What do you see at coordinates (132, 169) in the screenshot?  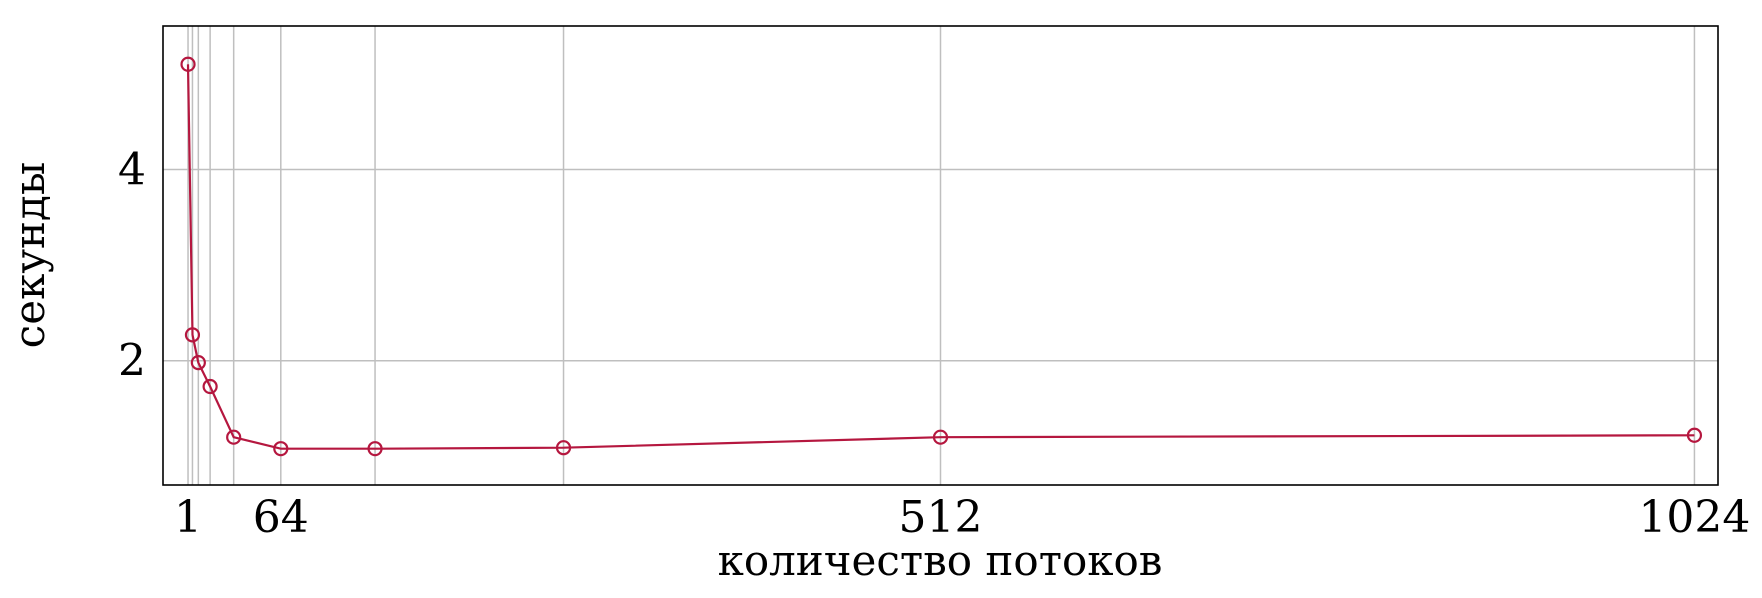 I see `y-tick-label: 4` at bounding box center [132, 169].